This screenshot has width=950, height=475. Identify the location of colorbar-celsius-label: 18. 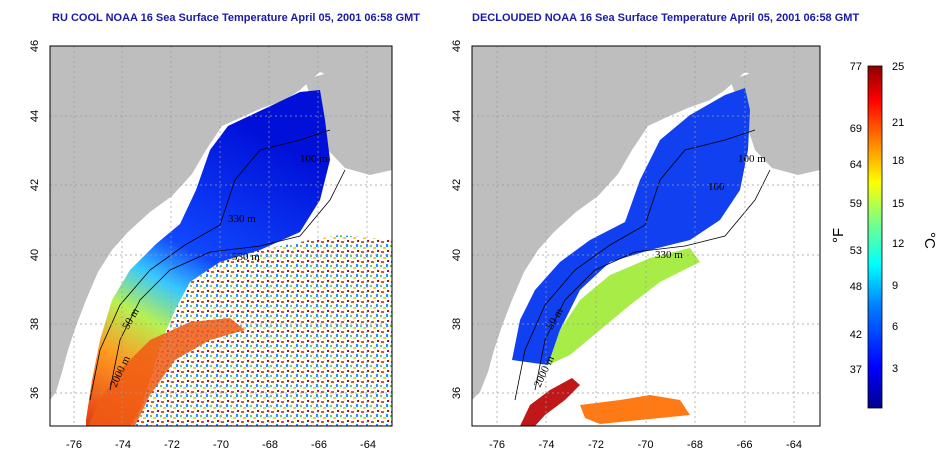
(898, 161).